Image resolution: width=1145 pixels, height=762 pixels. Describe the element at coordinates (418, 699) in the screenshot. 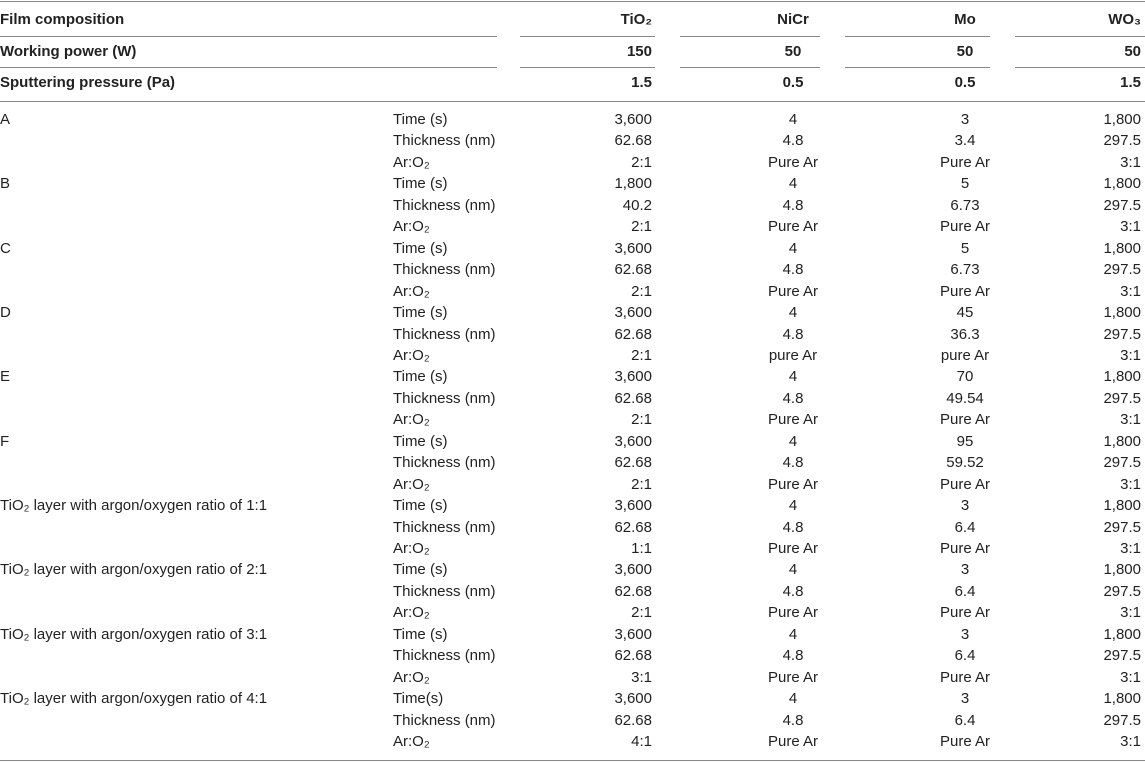

I see `parameter-label: Time(s)` at that location.